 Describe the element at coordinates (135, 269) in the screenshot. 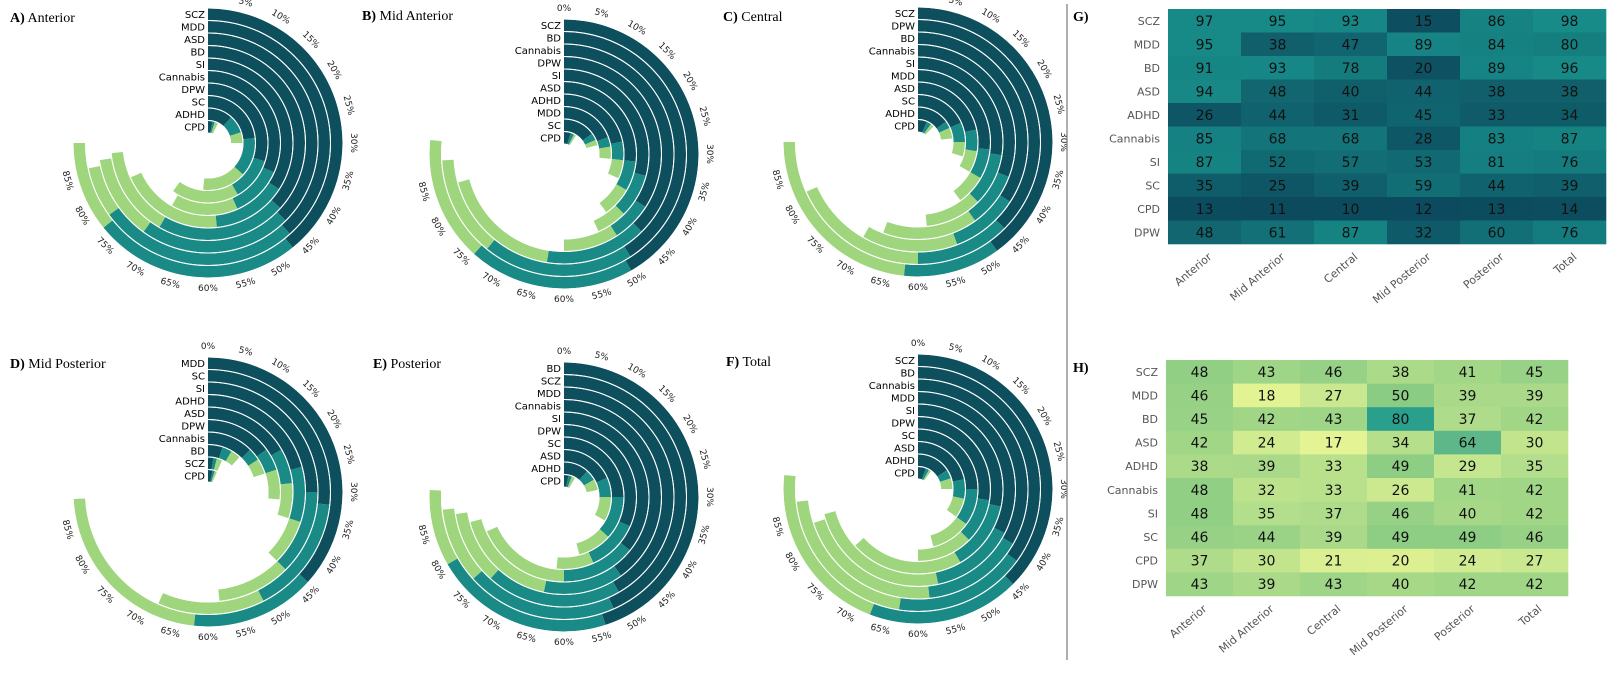

I see `tick-label: 70%` at that location.